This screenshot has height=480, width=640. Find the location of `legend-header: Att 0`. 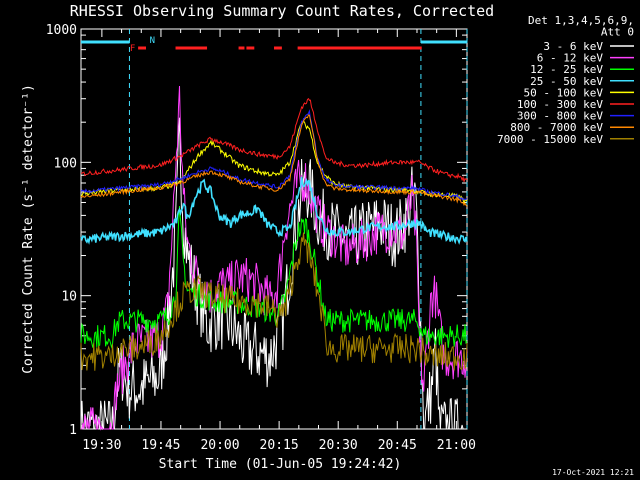

legend-header: Att 0 is located at coordinates (617, 32).